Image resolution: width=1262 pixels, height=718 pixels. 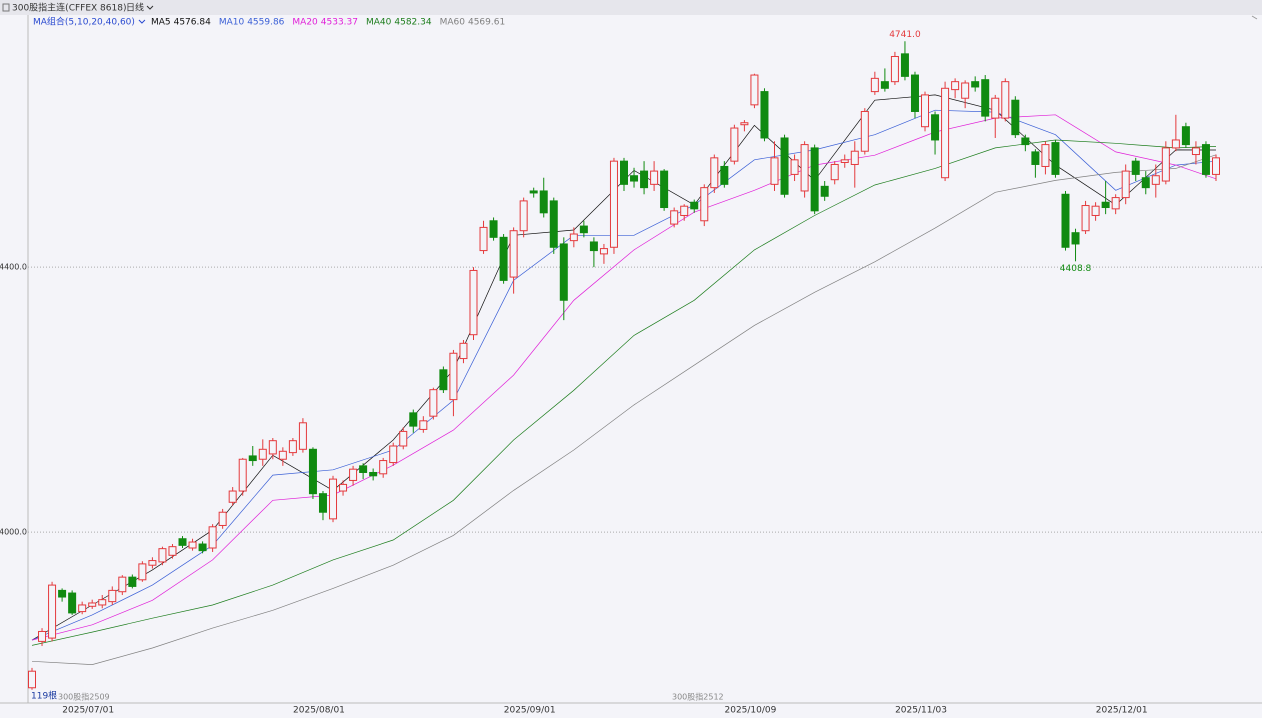 What do you see at coordinates (135, 8) in the screenshot?
I see `period-selector: 日线` at bounding box center [135, 8].